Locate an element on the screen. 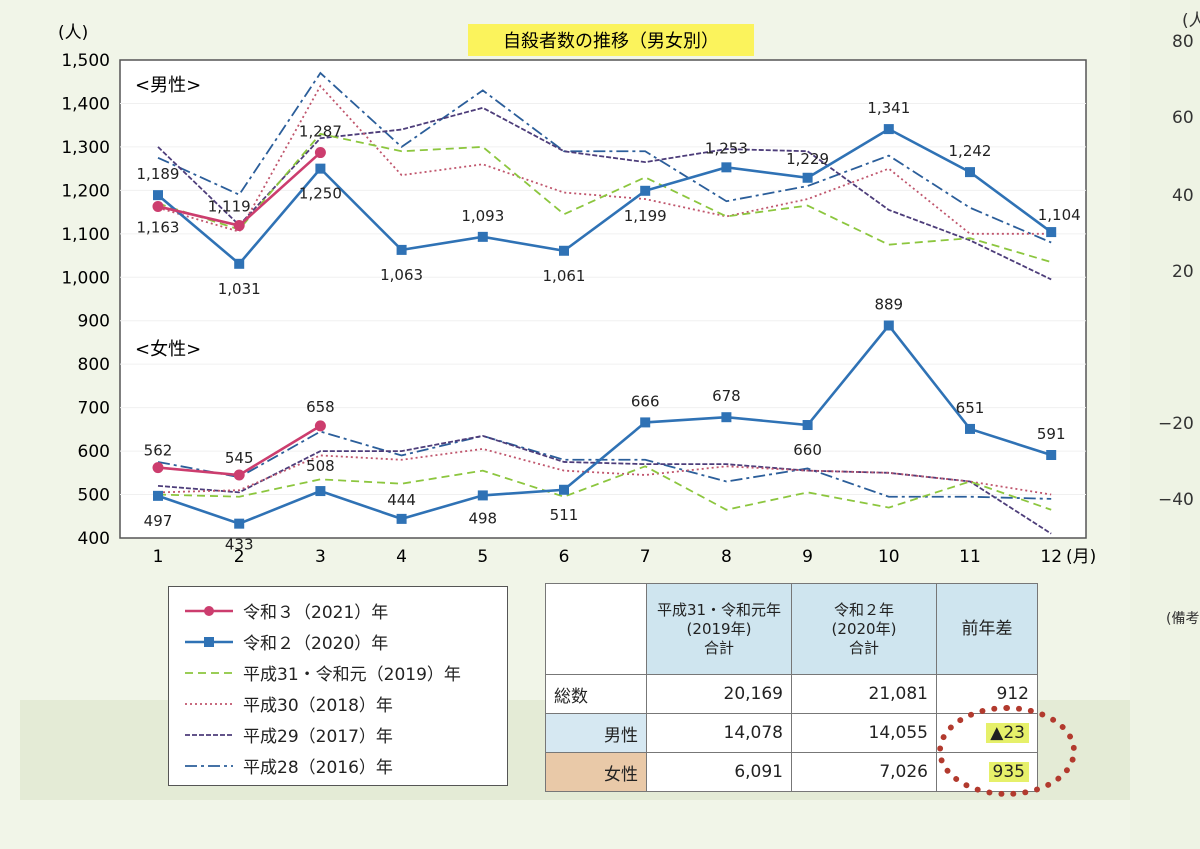  data-label: 666 is located at coordinates (645, 401).